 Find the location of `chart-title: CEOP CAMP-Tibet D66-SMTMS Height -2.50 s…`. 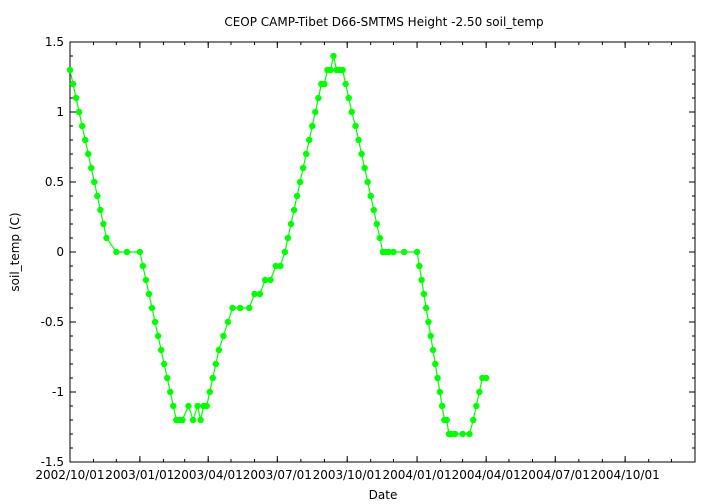

chart-title: CEOP CAMP-Tibet D66-SMTMS Height -2.50 s… is located at coordinates (383, 22).